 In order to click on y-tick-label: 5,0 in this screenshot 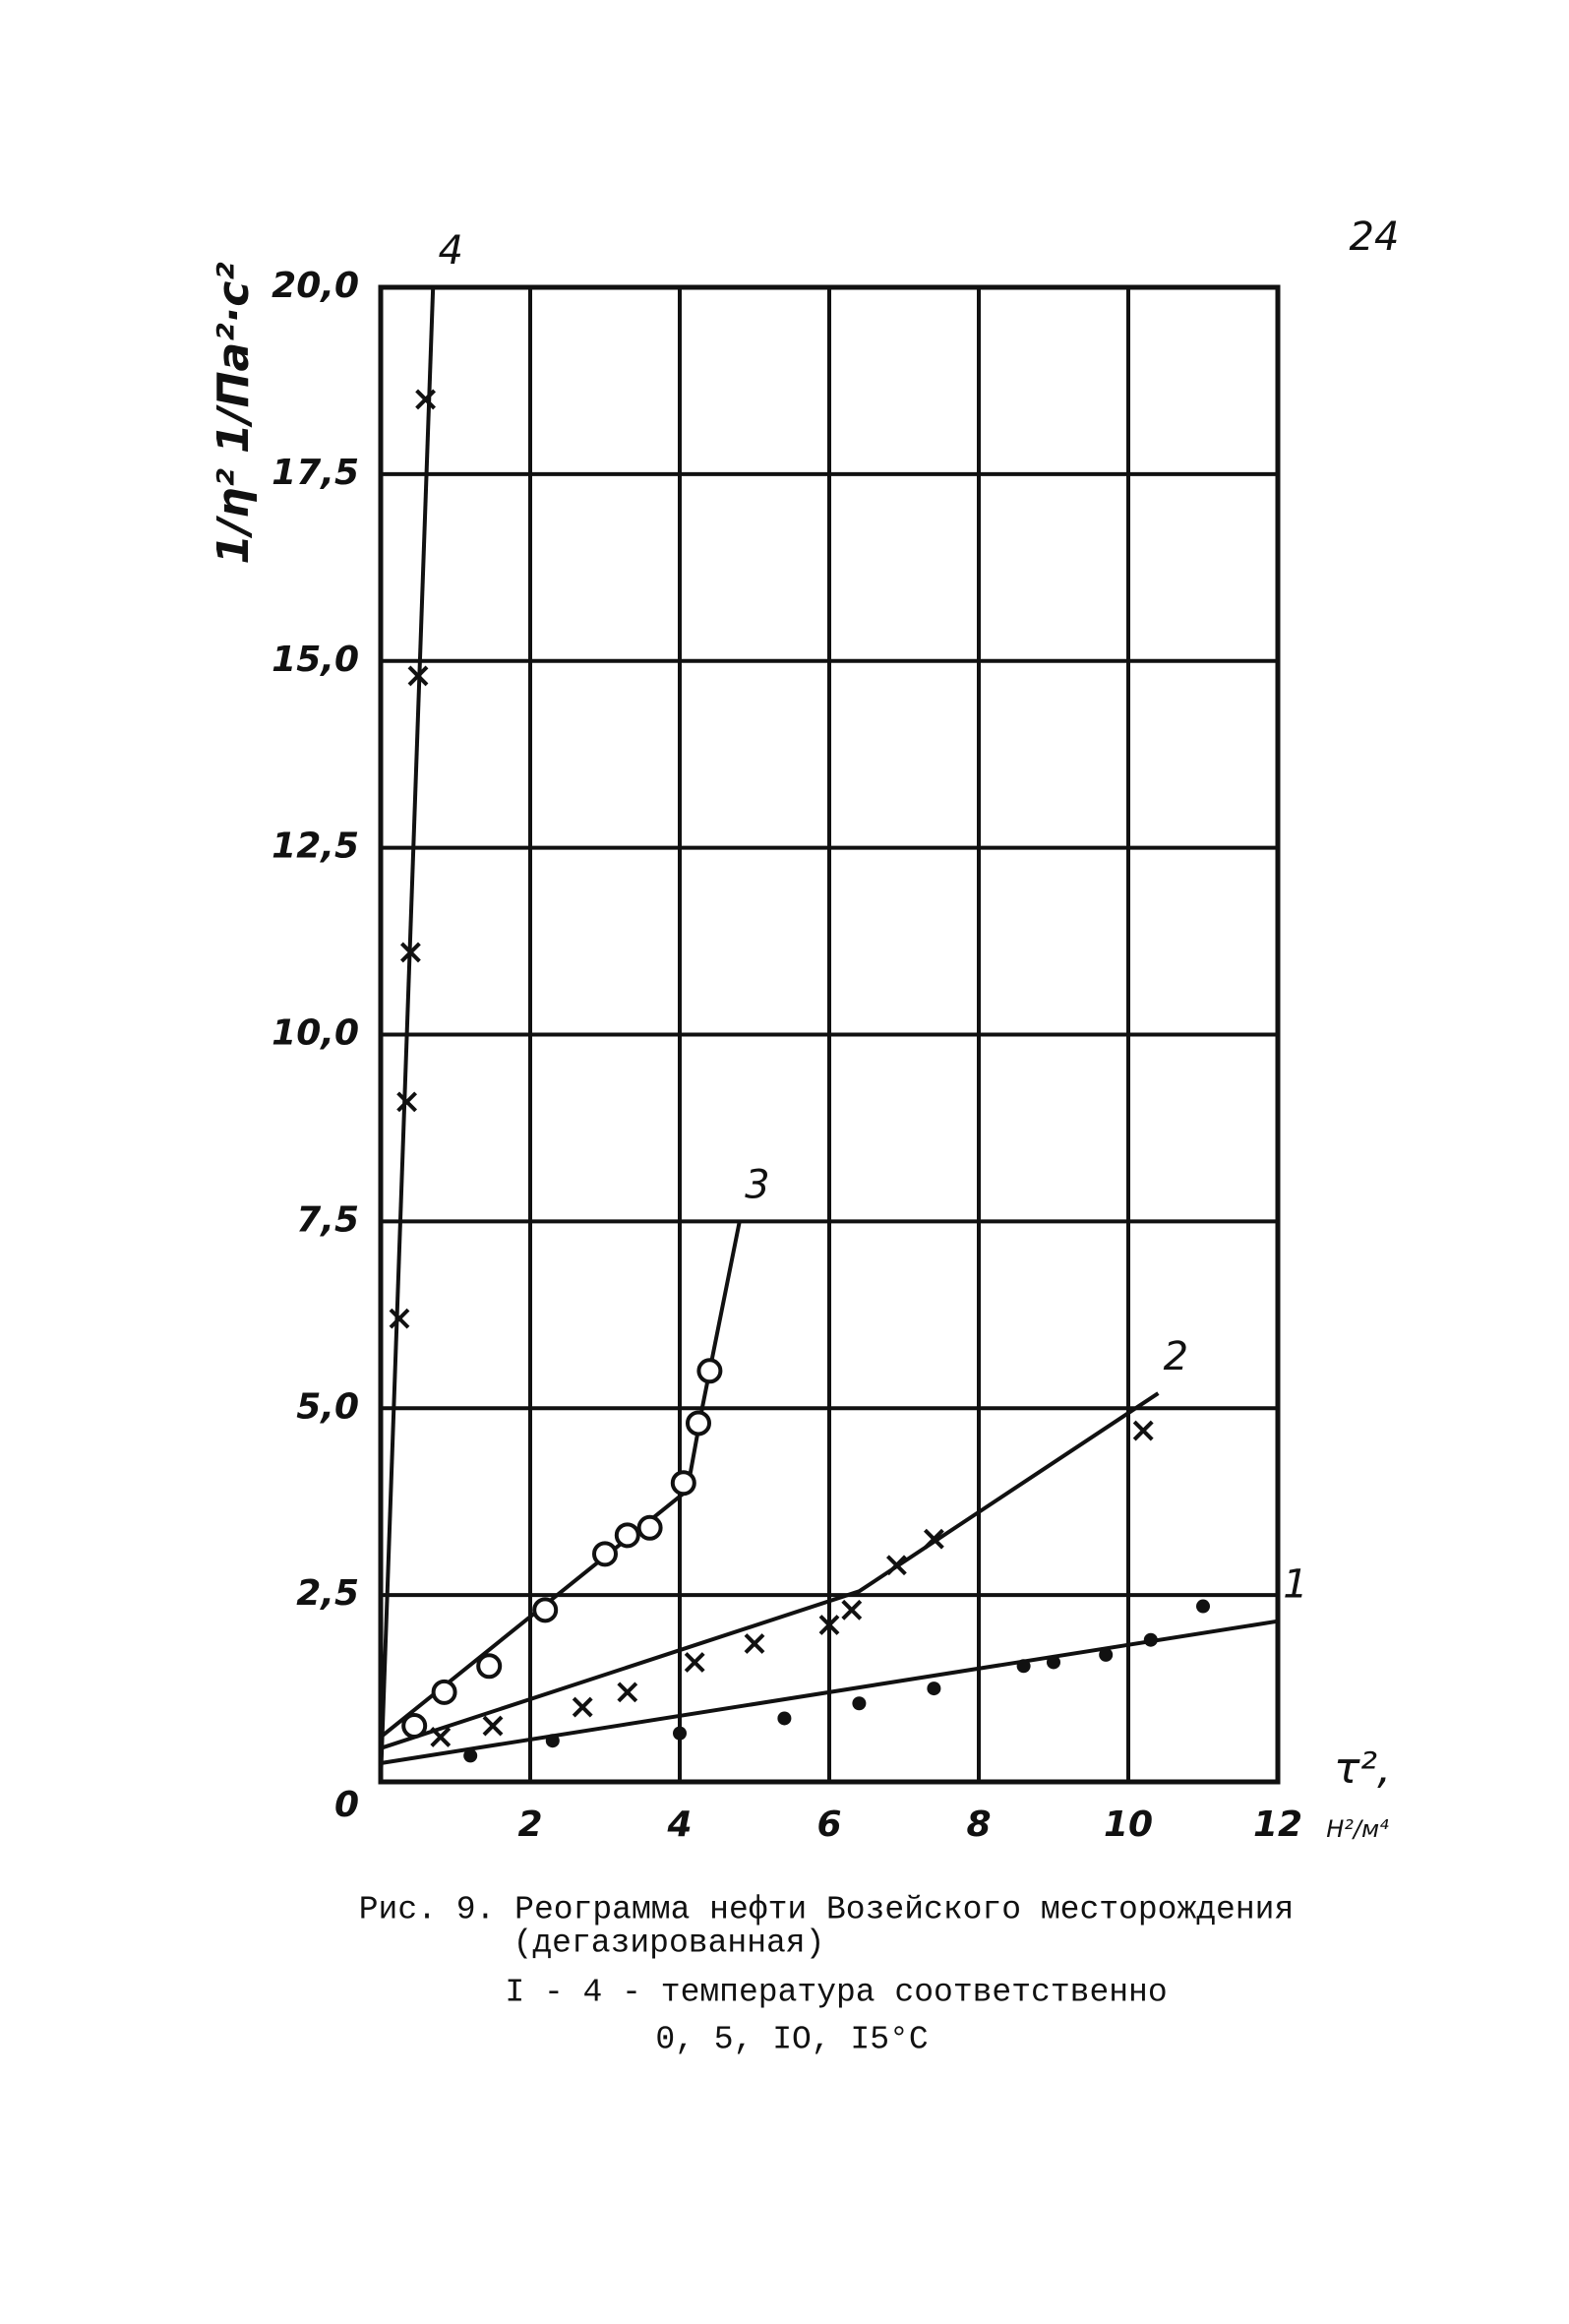, I will do `click(328, 1406)`.